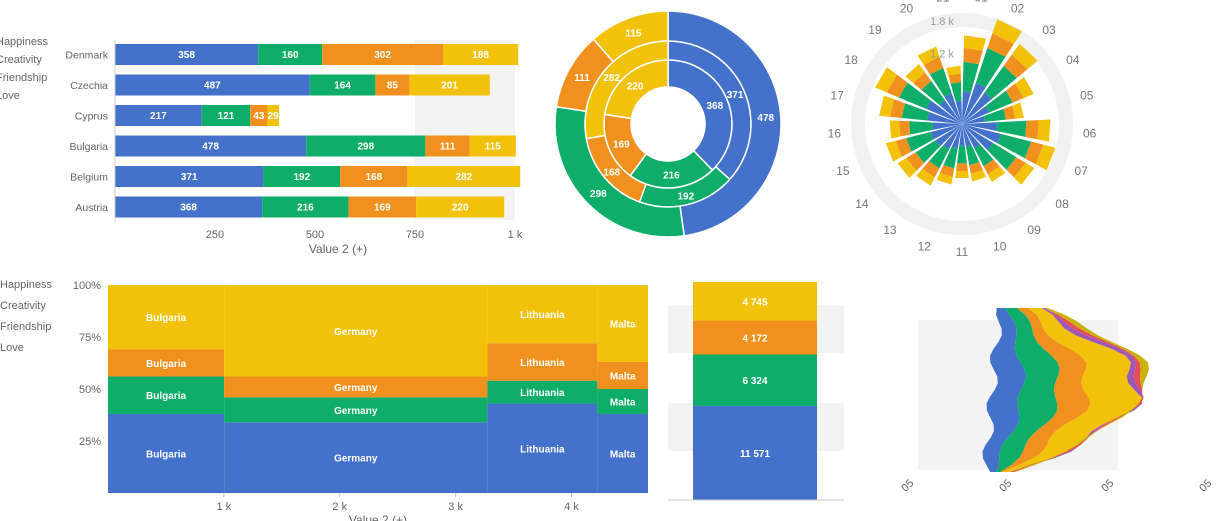  What do you see at coordinates (455, 507) in the screenshot?
I see `chart4-x-tick: 3 k` at bounding box center [455, 507].